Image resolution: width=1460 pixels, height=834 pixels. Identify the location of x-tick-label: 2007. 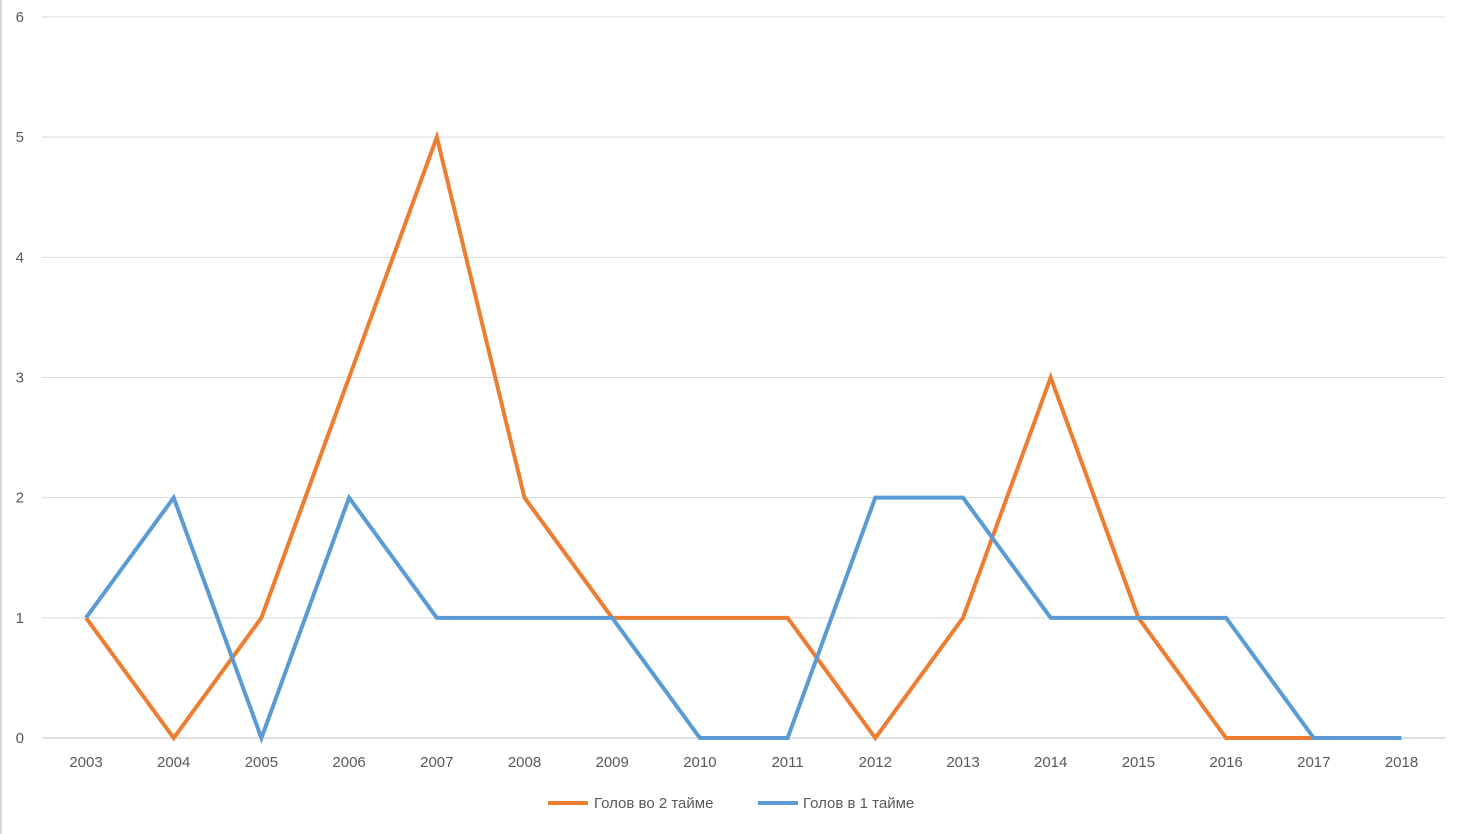
(436, 762).